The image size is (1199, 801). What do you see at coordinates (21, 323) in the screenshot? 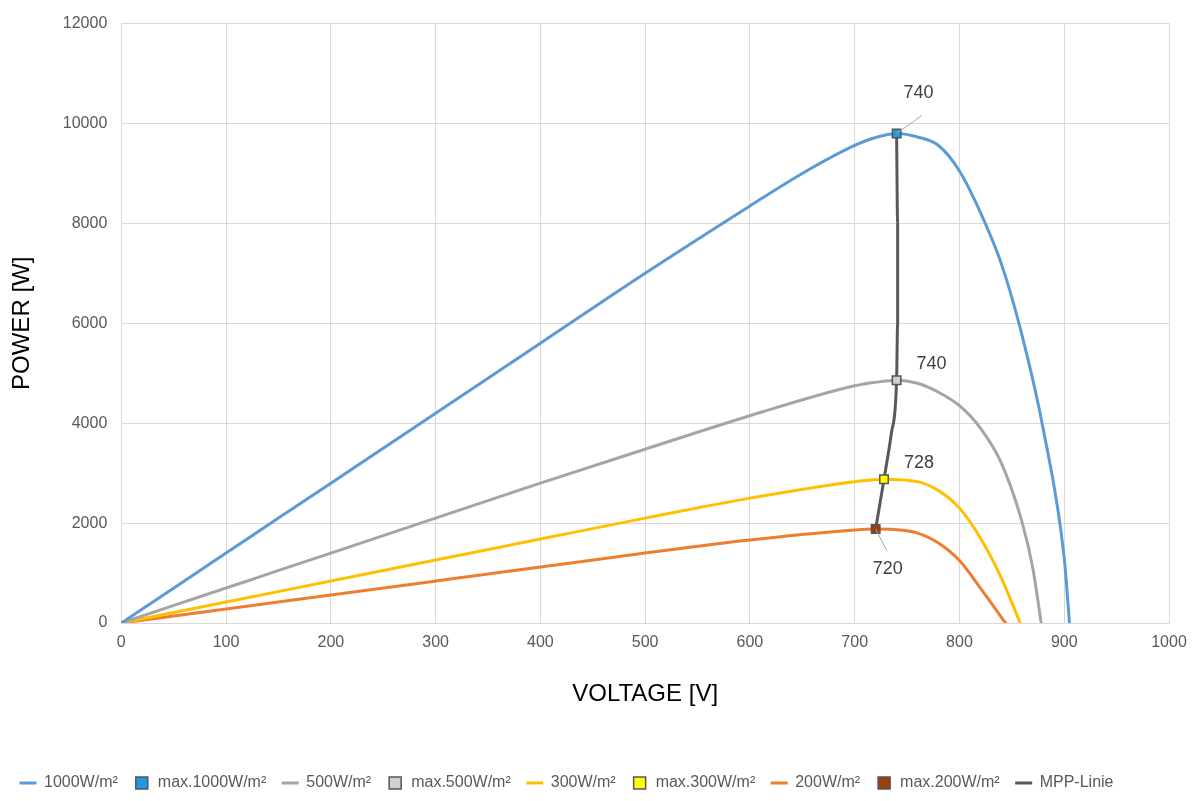
I see `y-axis-title: POWER [W]` at bounding box center [21, 323].